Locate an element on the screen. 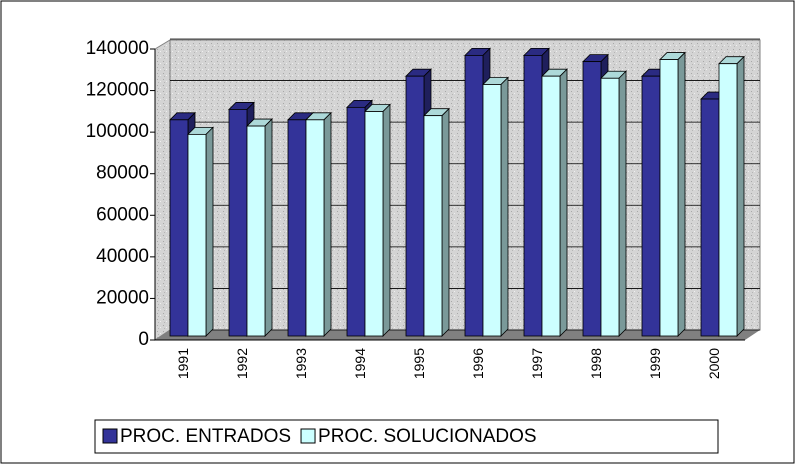 Image resolution: width=795 pixels, height=469 pixels. x-tick-label: 1997 is located at coordinates (537, 363).